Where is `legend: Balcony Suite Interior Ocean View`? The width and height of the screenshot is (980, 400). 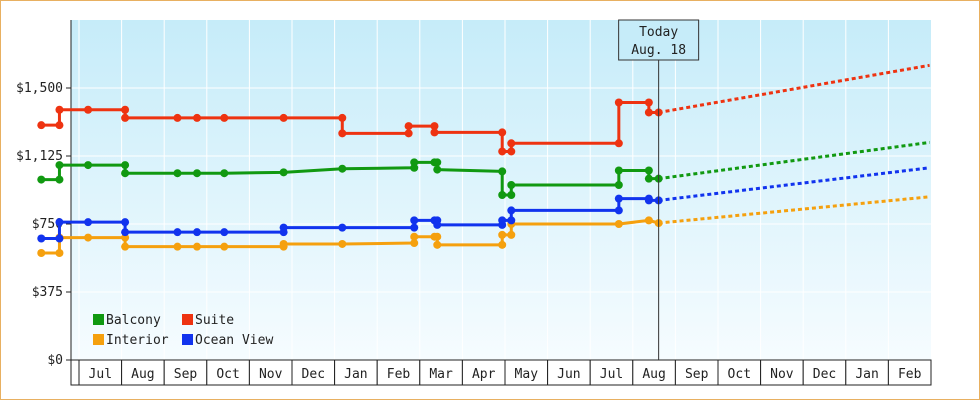
legend: Balcony Suite Interior Ocean View is located at coordinates (183, 330).